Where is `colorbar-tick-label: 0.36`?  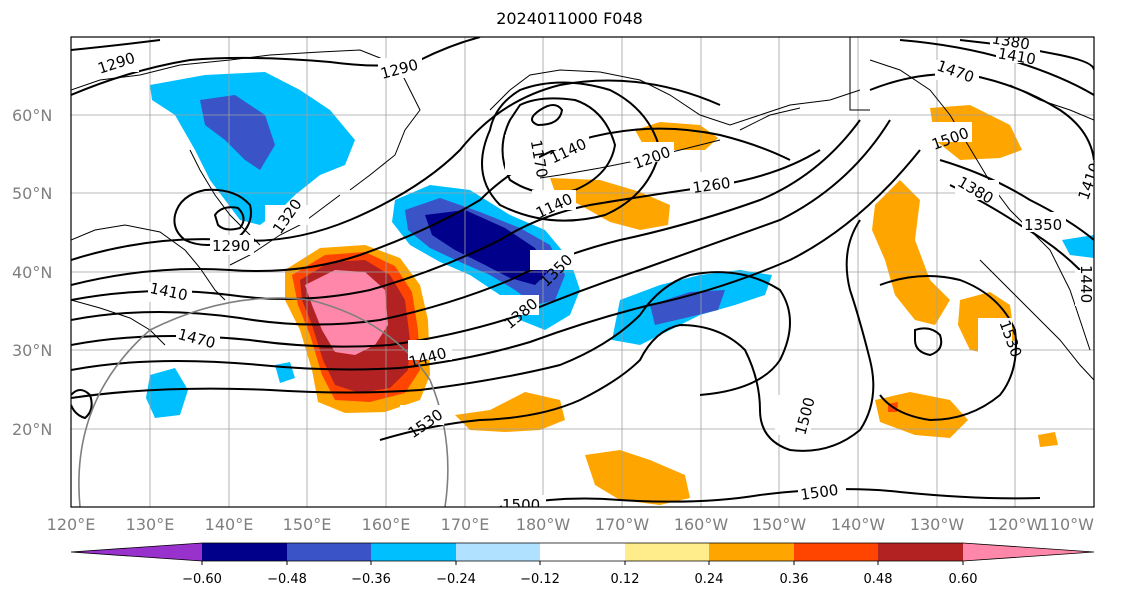 colorbar-tick-label: 0.36 is located at coordinates (794, 579).